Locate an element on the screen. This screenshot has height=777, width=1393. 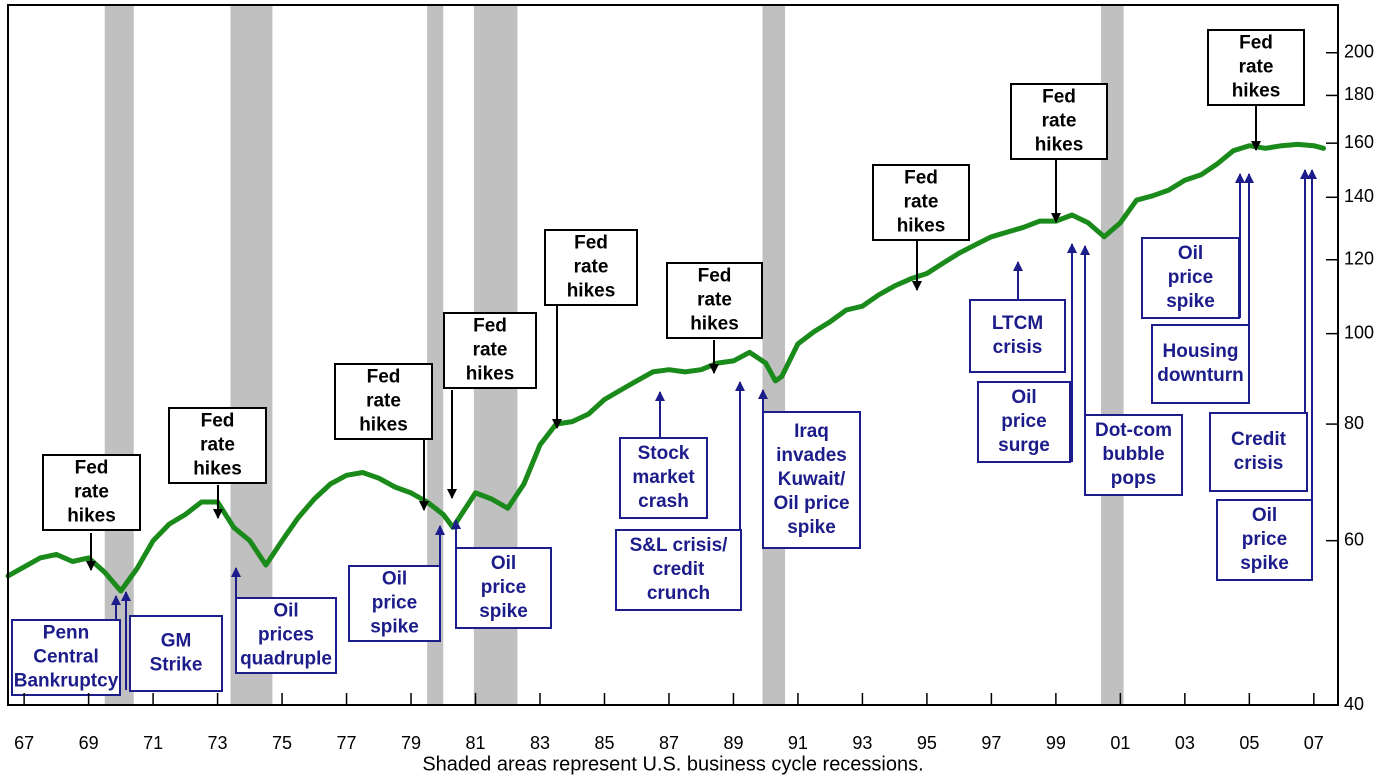
y-tick-label: 60 is located at coordinates (1354, 539).